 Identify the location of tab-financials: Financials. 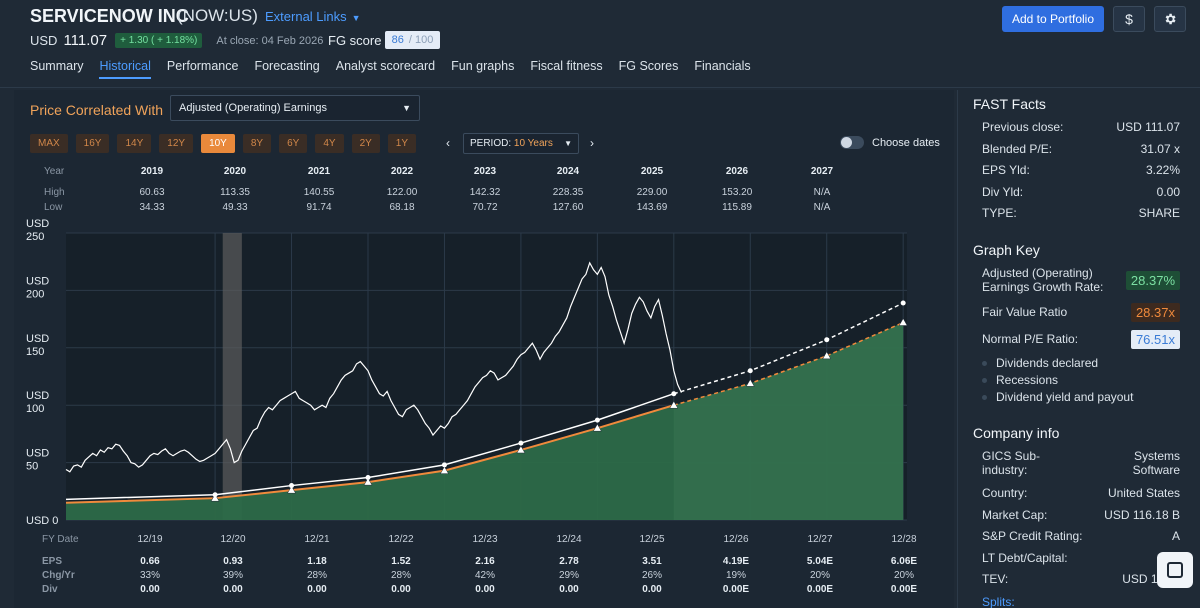
(722, 66).